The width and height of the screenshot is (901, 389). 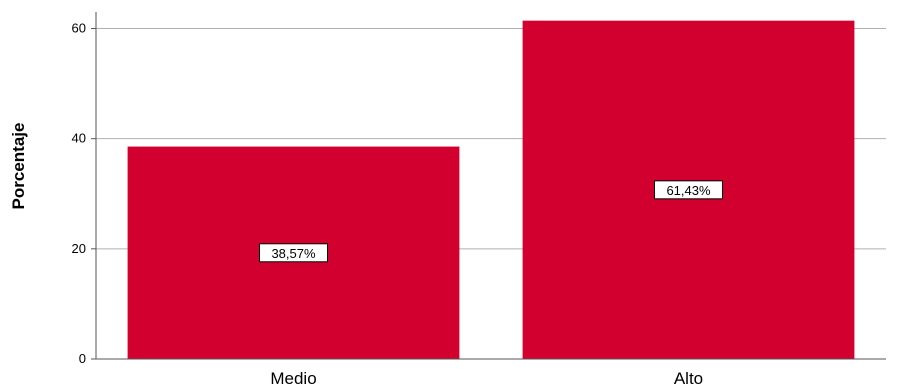 What do you see at coordinates (79, 138) in the screenshot?
I see `y-tick-label: 40` at bounding box center [79, 138].